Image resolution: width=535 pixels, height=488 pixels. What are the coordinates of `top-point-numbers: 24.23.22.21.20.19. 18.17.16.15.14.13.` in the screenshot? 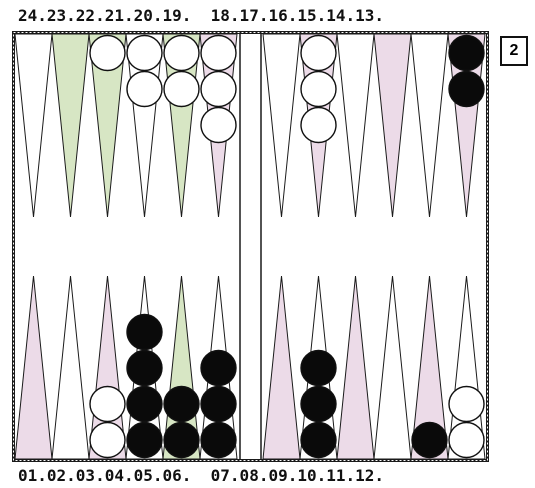 It's located at (201, 15).